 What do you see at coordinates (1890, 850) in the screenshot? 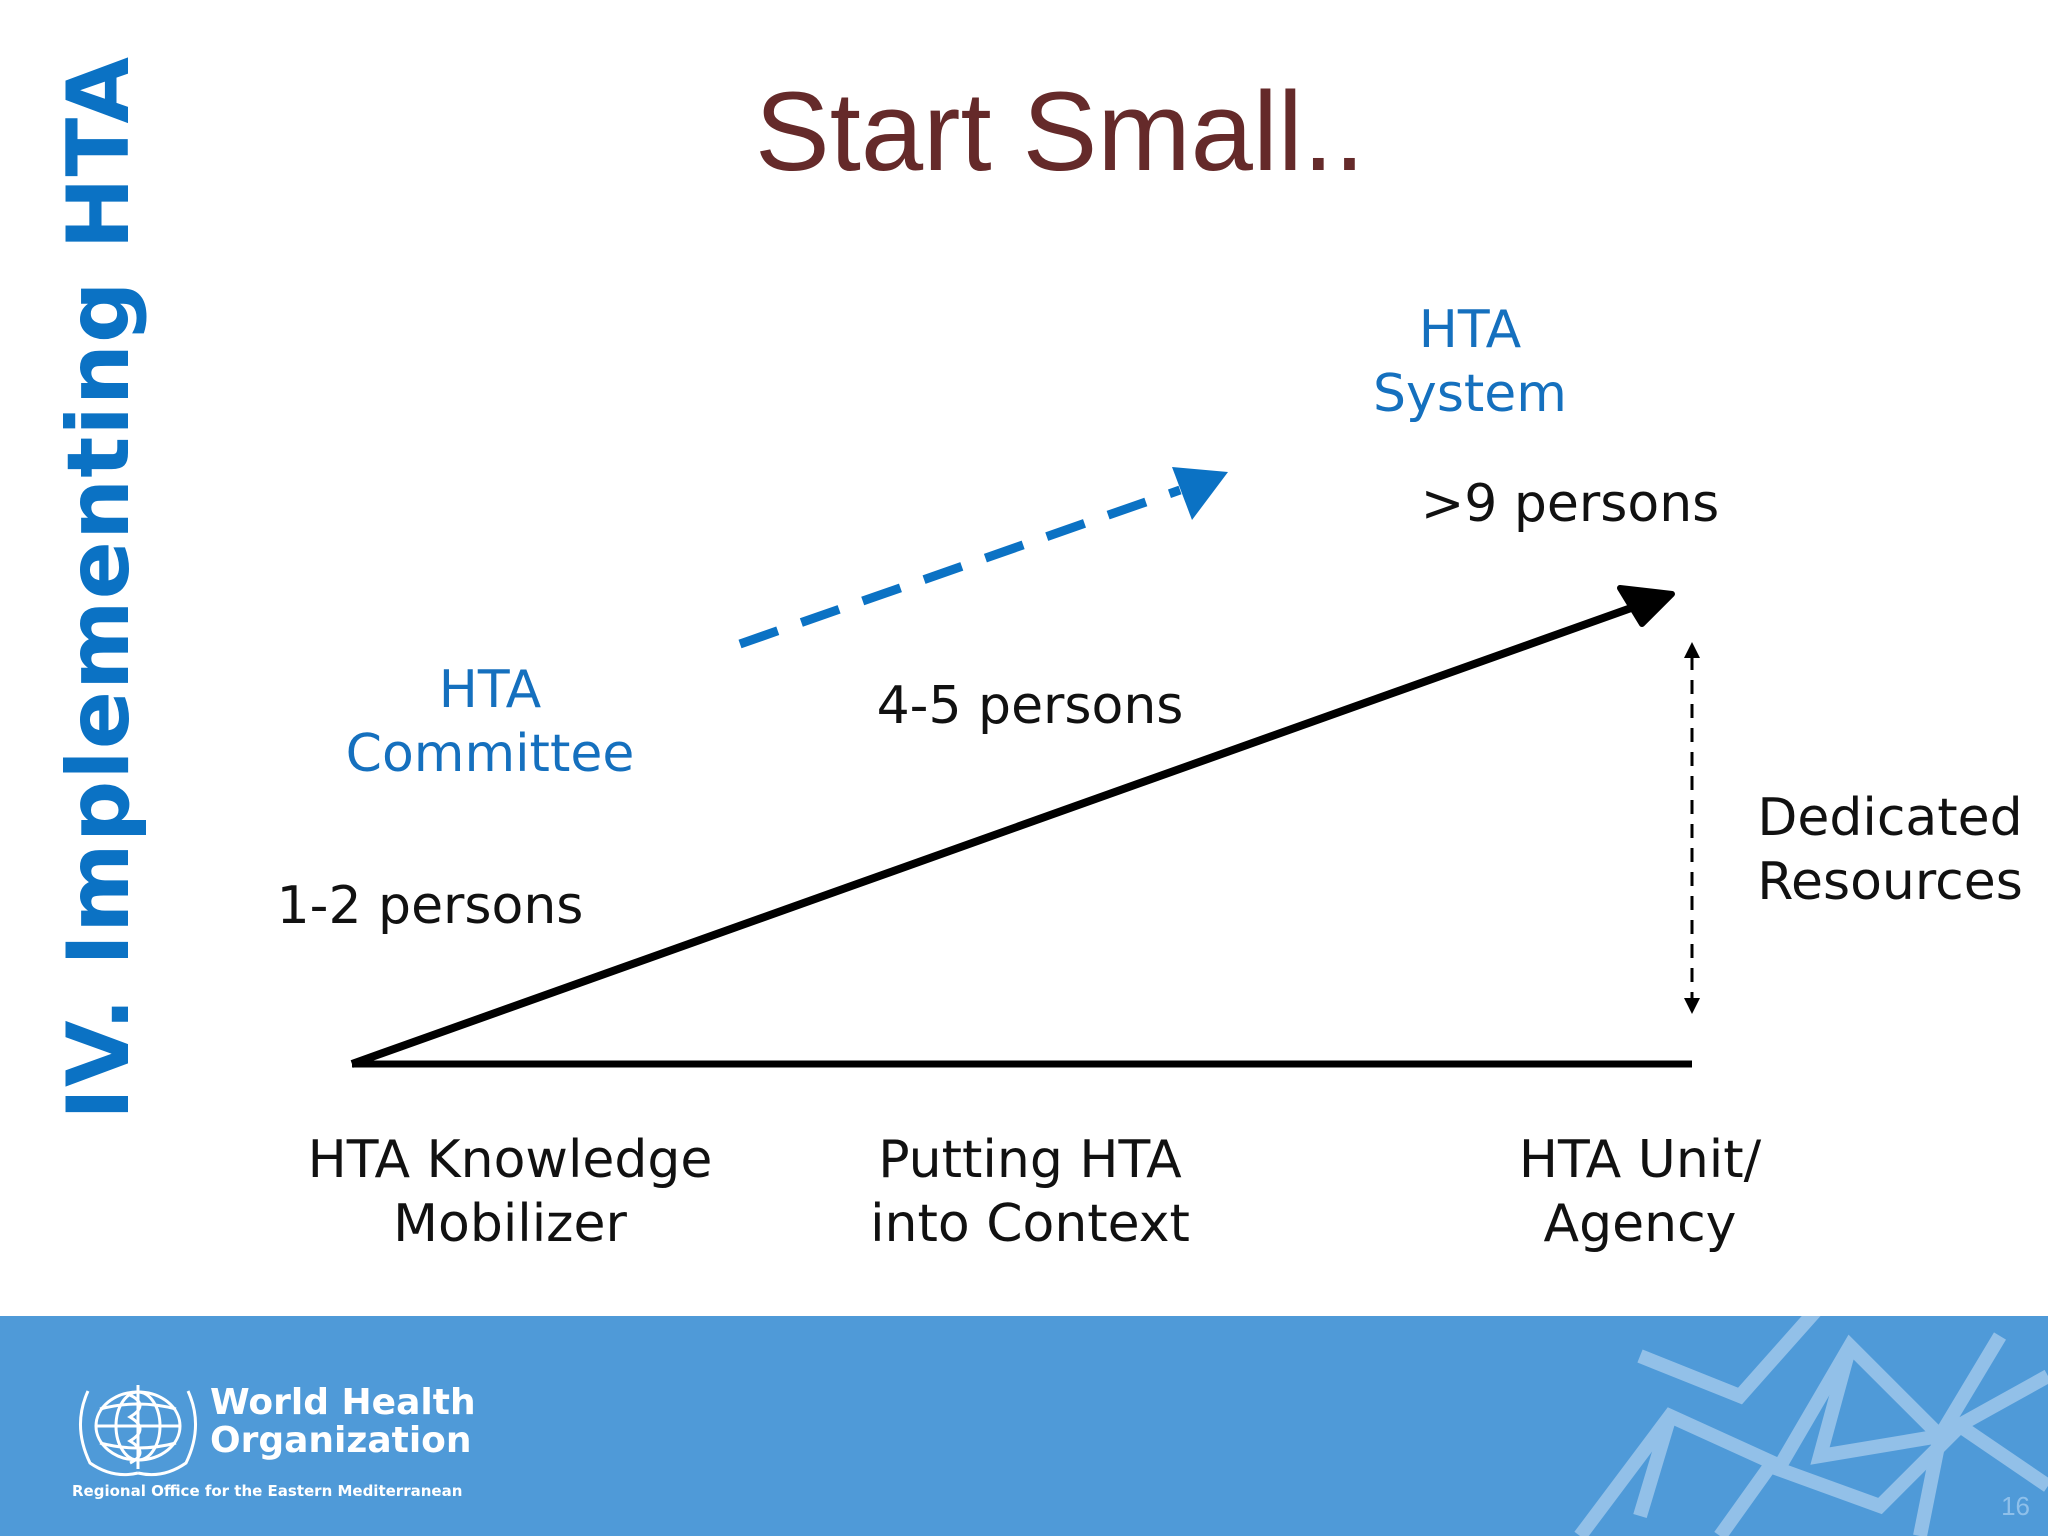
I see `dedicated-resources-label: Dedicated Resources` at bounding box center [1890, 850].